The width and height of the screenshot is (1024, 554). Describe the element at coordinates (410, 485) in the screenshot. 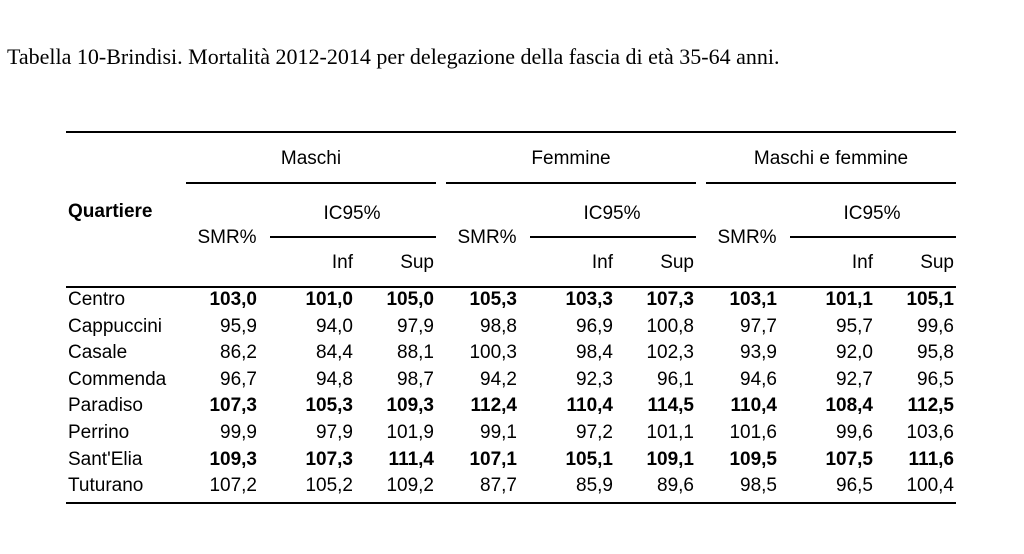

I see `table-cell: 109,2` at that location.